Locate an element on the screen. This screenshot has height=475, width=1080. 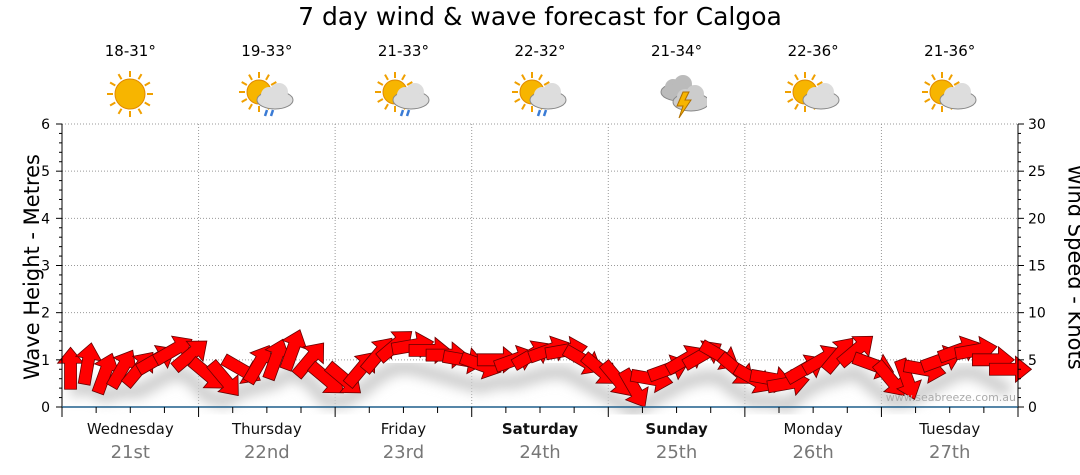
temp-range: 18-31° is located at coordinates (130, 51).